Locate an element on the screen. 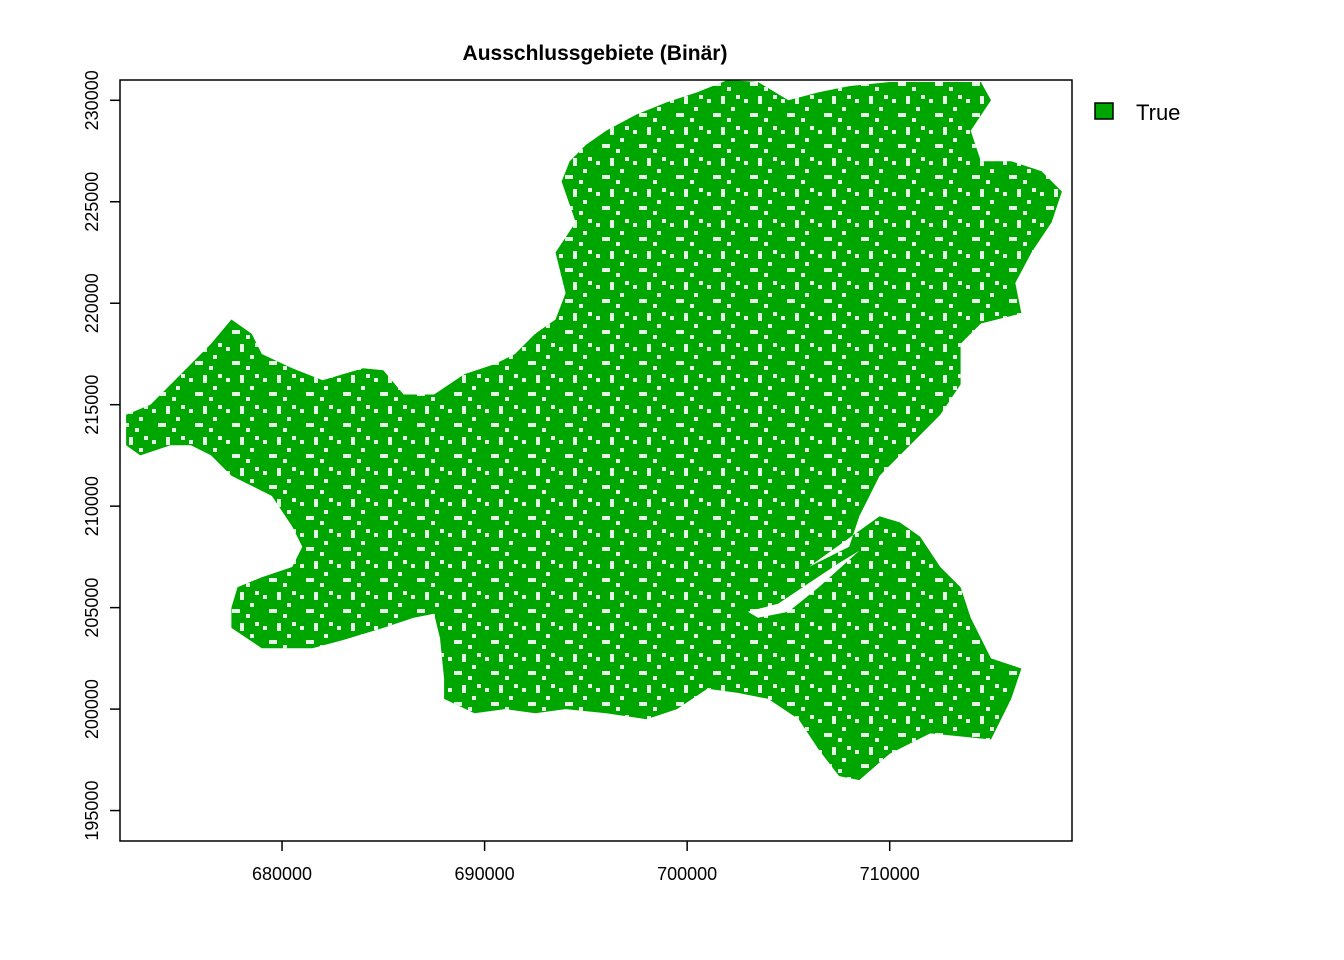  y-tick-label: 205000 is located at coordinates (92, 608).